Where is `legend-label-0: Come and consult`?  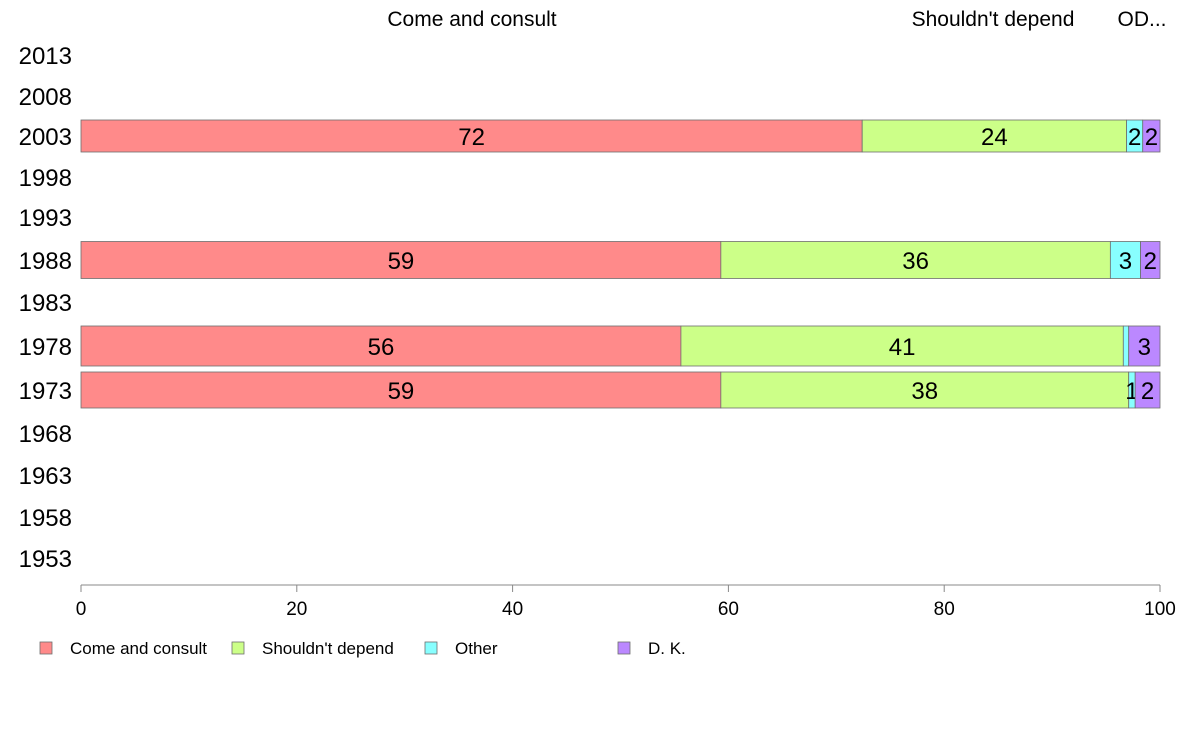
legend-label-0: Come and consult is located at coordinates (138, 648).